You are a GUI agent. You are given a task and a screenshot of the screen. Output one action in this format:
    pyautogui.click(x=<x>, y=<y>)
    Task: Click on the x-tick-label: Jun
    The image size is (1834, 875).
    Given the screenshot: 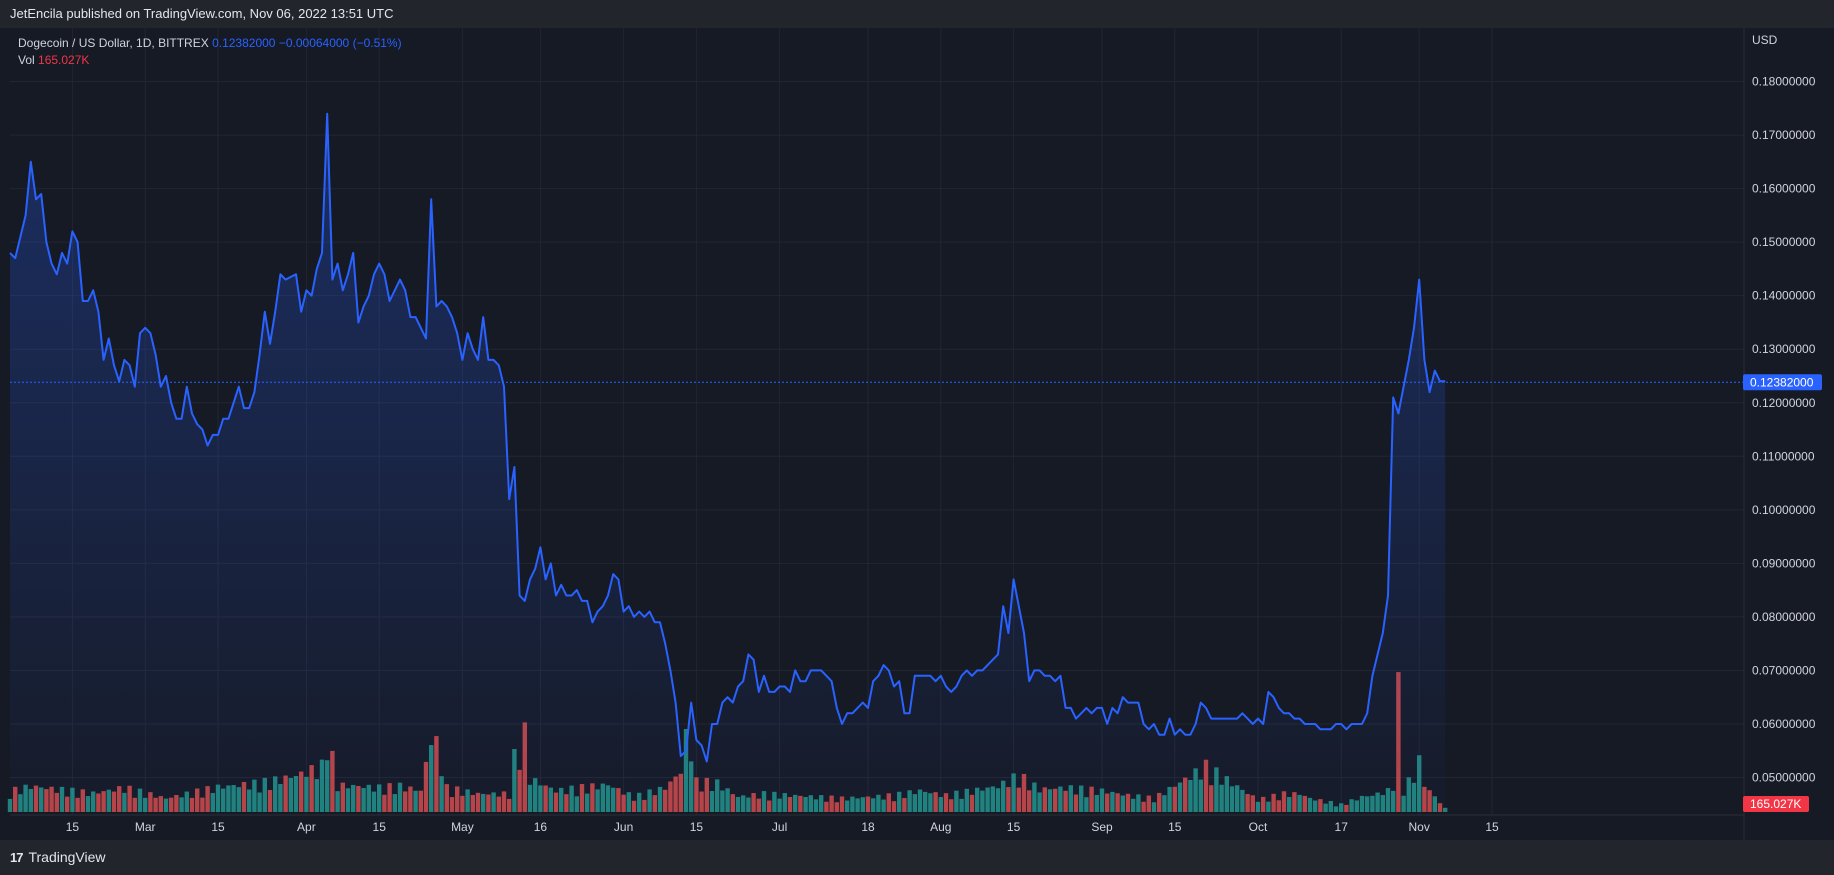 What is the action you would take?
    pyautogui.click(x=623, y=827)
    